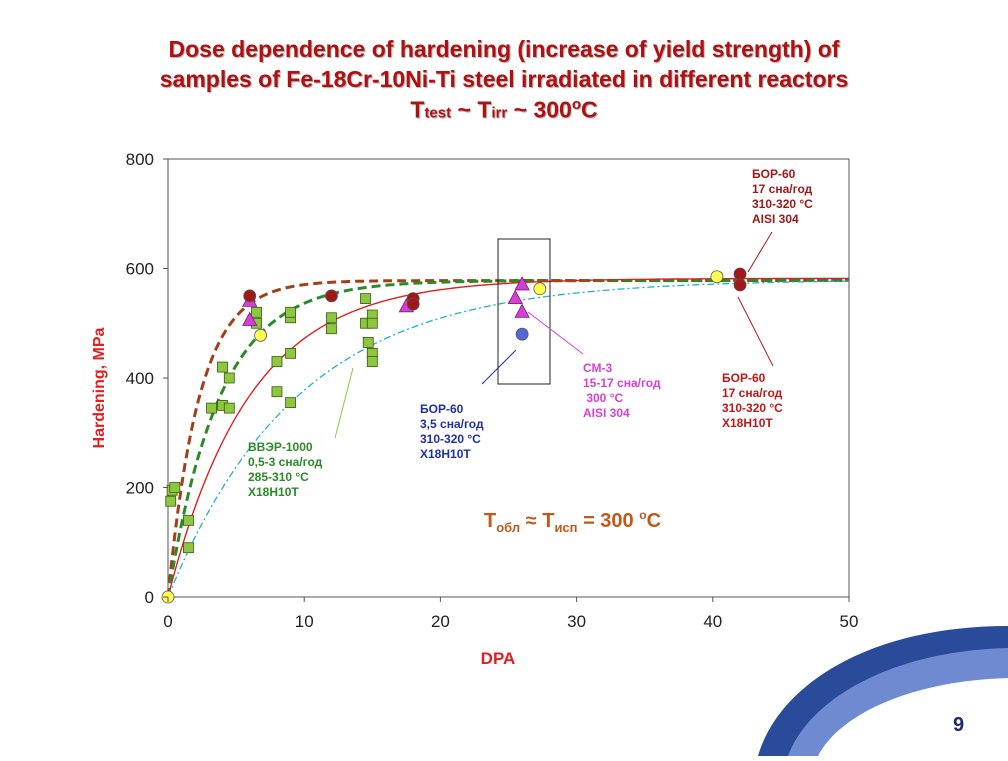 The height and width of the screenshot is (761, 1008). I want to click on annotation-line: СМ-3, so click(598, 368).